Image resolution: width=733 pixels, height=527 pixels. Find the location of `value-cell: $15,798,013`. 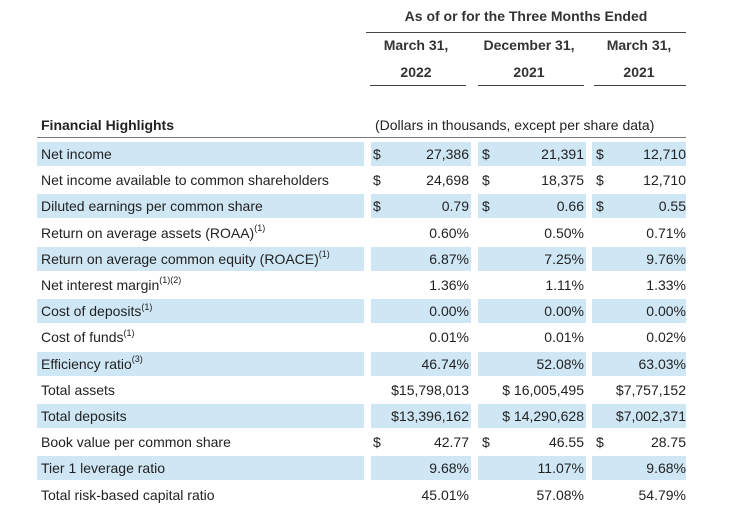

value-cell: $15,798,013 is located at coordinates (430, 389).